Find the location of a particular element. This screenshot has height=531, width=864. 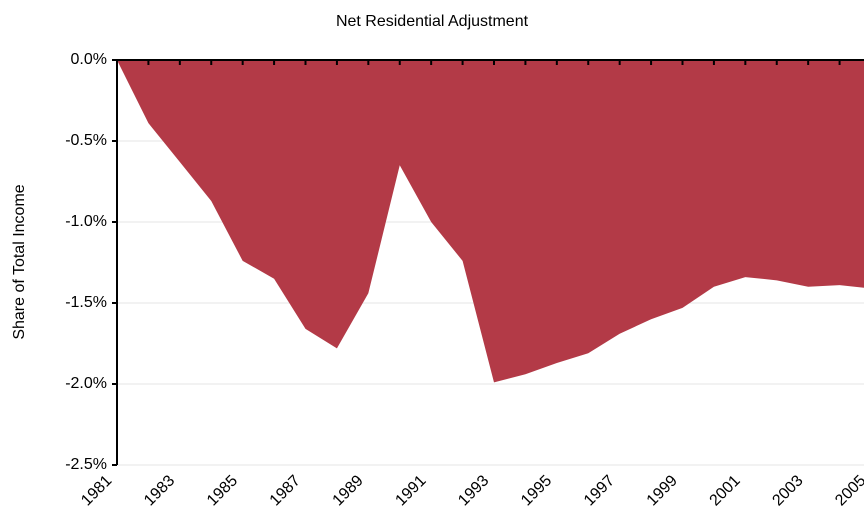

y-axis-label: Share of Total Income is located at coordinates (19, 261).